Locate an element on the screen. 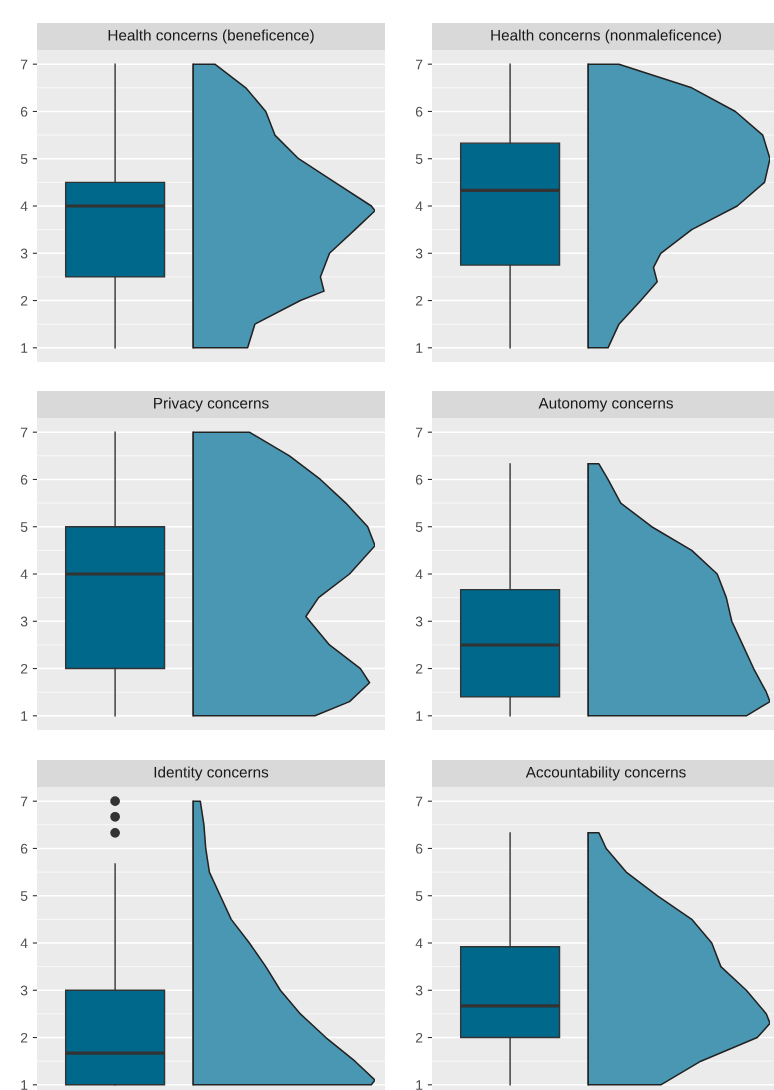 The height and width of the screenshot is (1090, 774). chart-title: Health concerns (beneficence) is located at coordinates (211, 36).